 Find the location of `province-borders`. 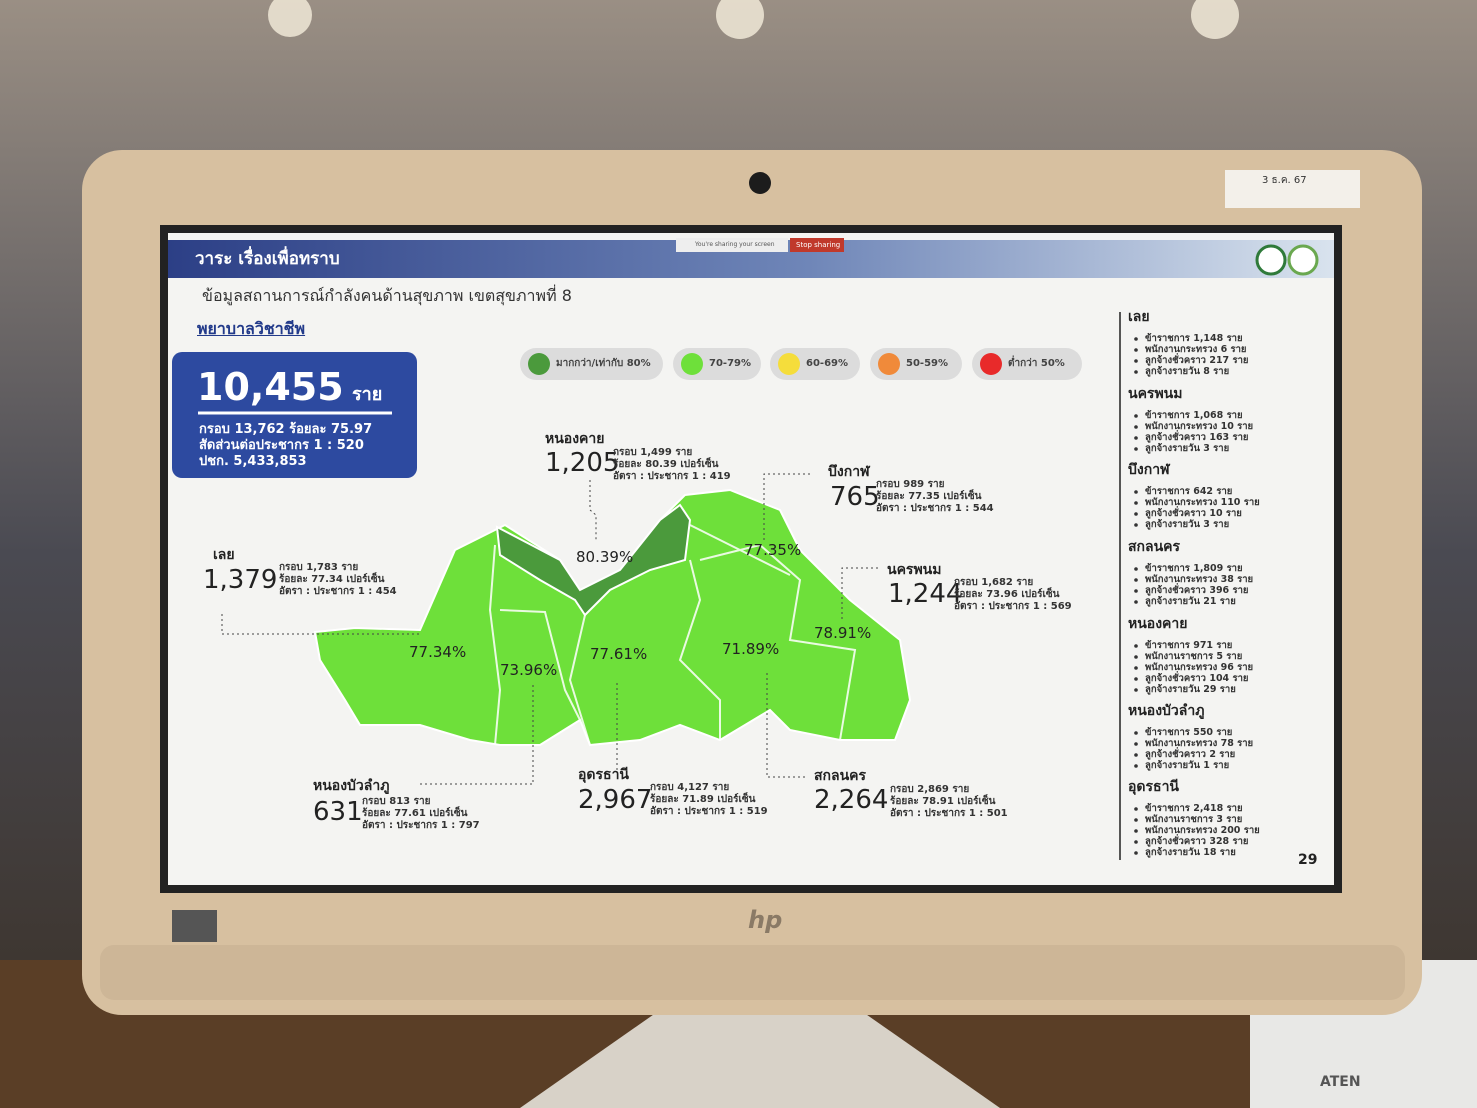

province-borders is located at coordinates (672, 635).